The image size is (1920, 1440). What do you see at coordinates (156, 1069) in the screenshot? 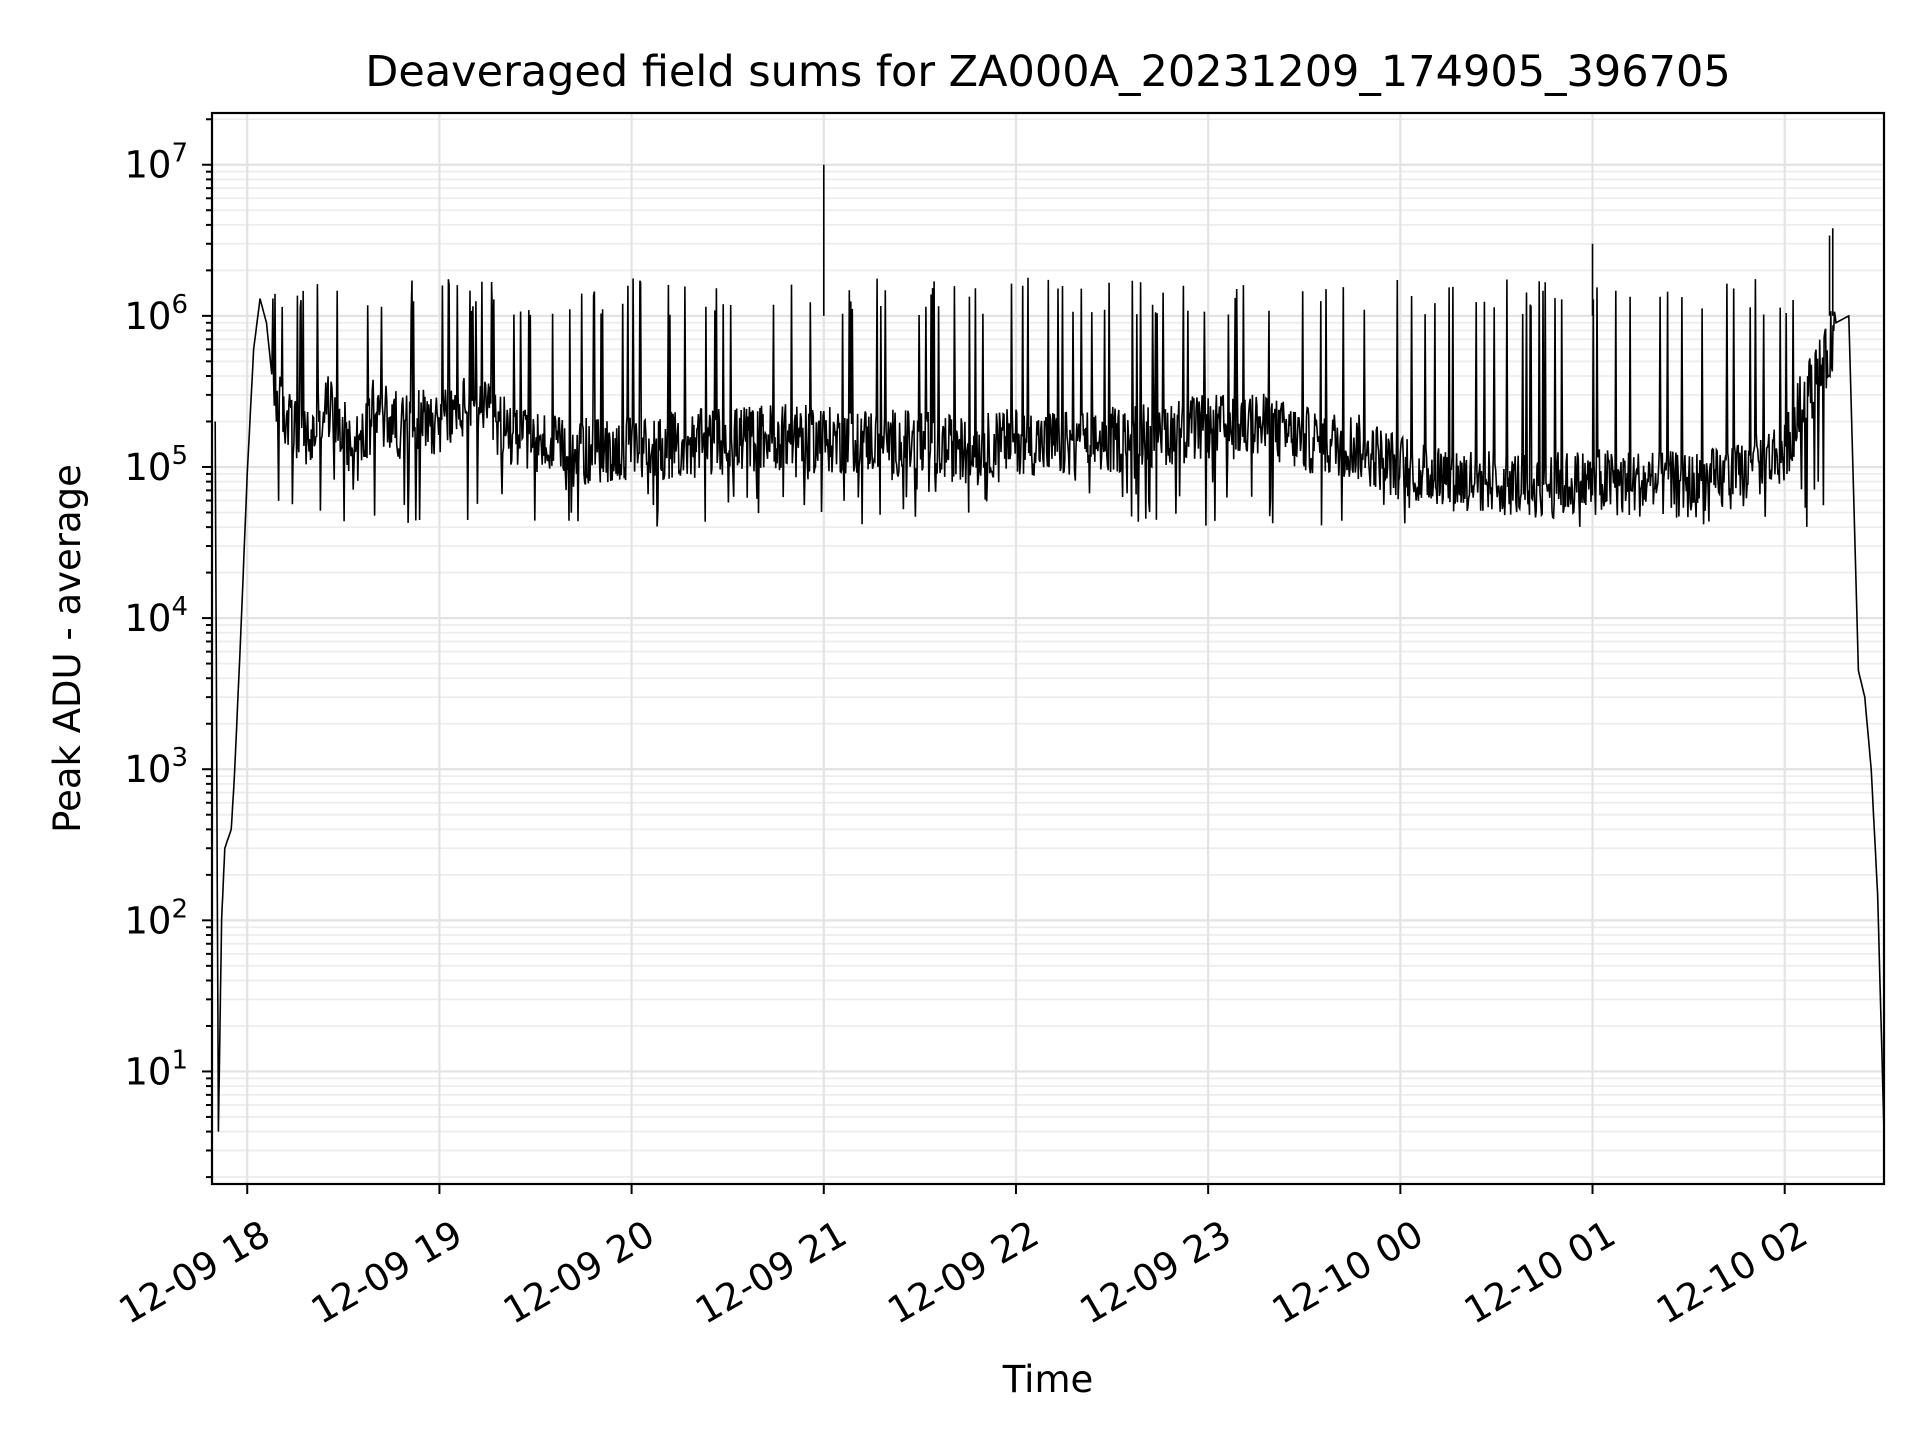
I see `y-tick-label: 101` at bounding box center [156, 1069].